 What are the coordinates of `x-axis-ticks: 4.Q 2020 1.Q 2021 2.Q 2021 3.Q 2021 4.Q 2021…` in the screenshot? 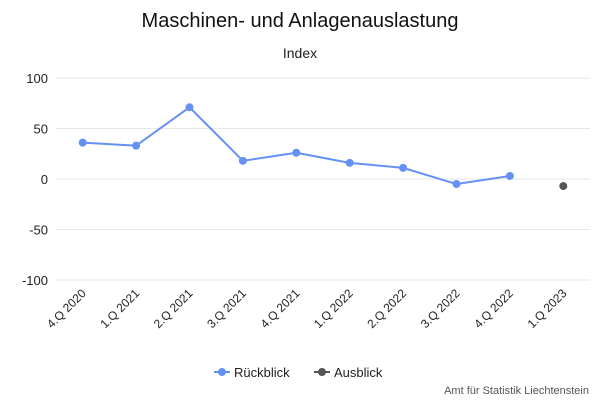 It's located at (307, 308).